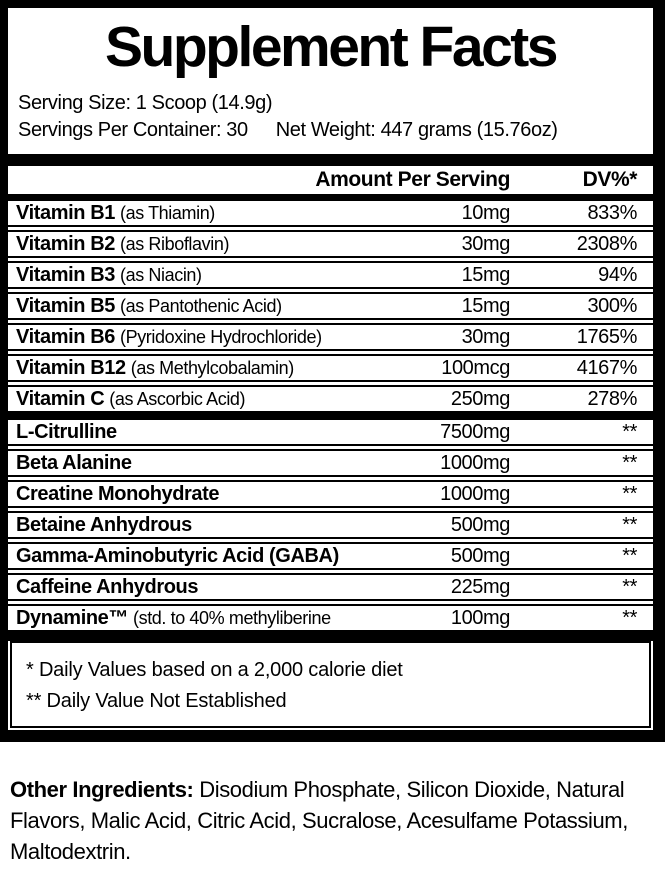  I want to click on ingredient-amount: 10mg, so click(486, 212).